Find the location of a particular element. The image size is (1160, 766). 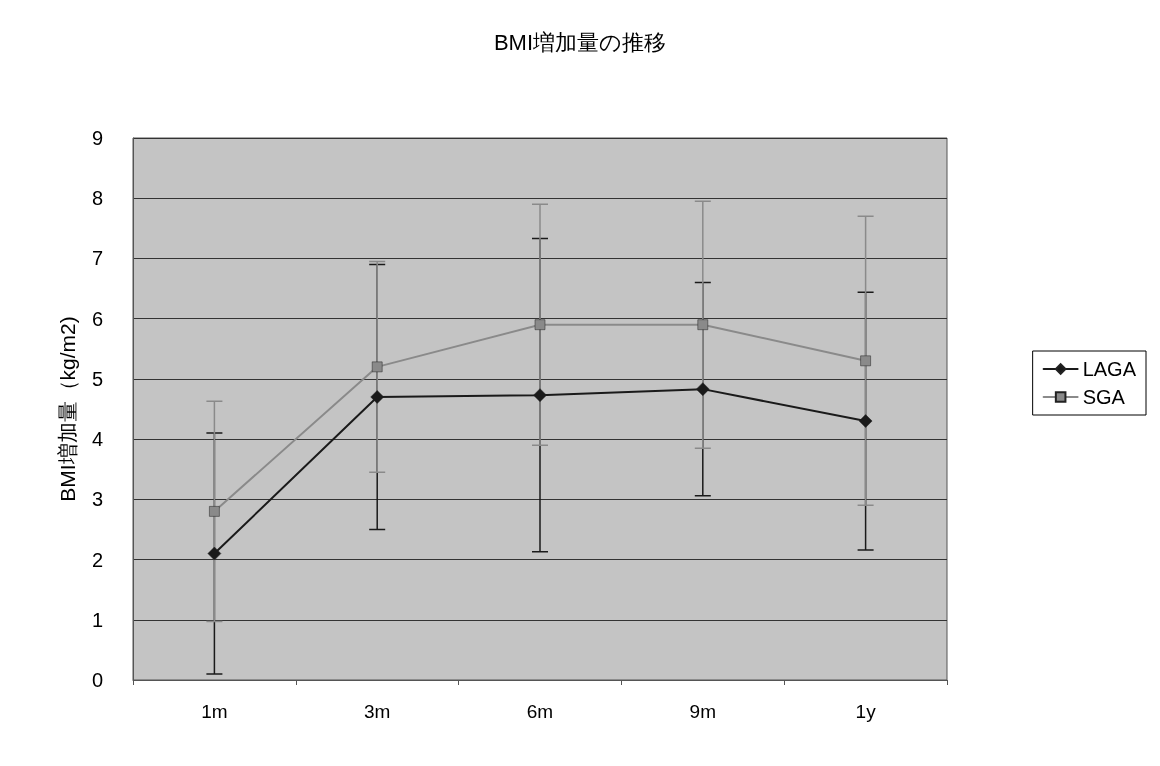

x-tick-label: 6m is located at coordinates (540, 711).